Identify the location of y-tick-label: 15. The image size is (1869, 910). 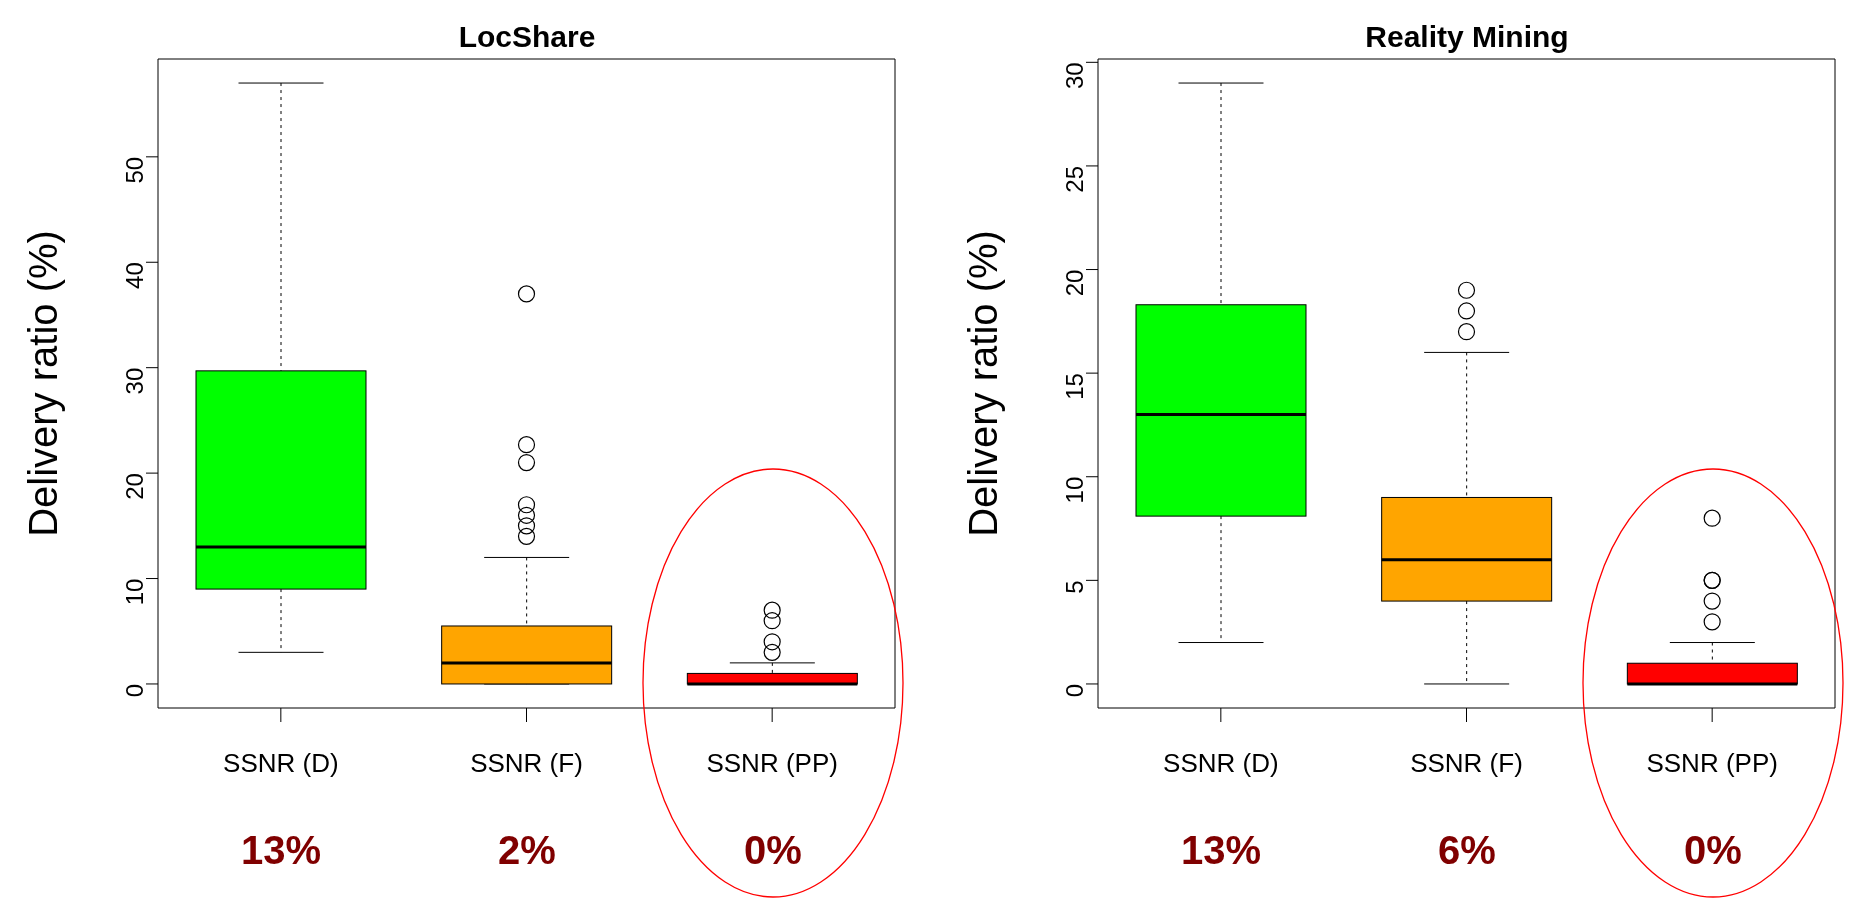
(1074, 386).